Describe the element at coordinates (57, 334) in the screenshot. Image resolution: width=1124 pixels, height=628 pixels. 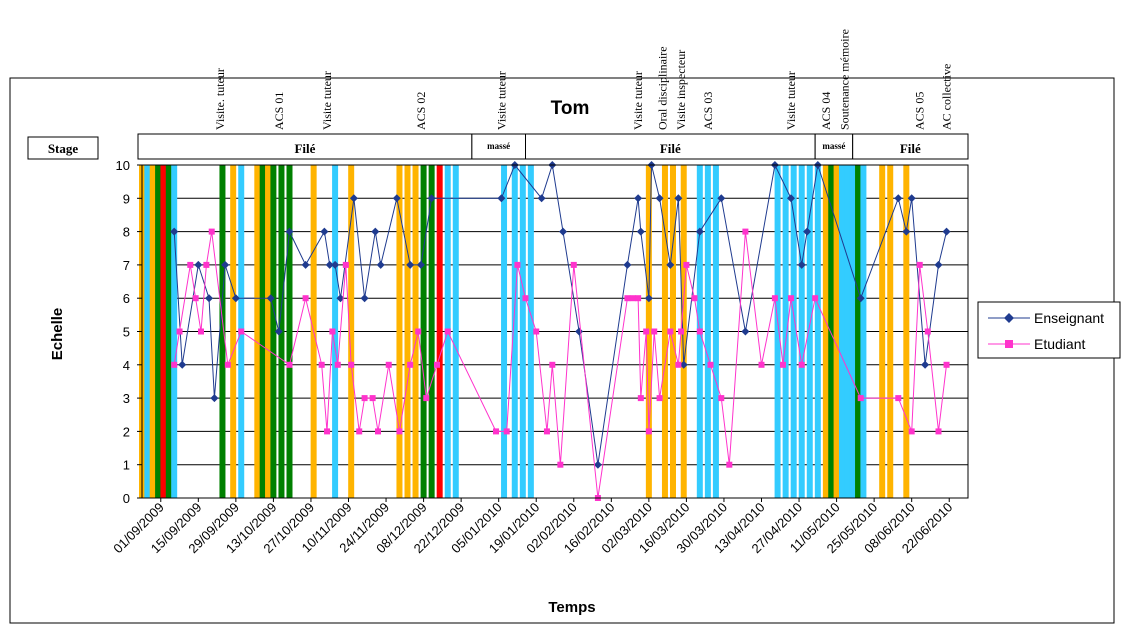
I see `y-axis-label: Echelle` at that location.